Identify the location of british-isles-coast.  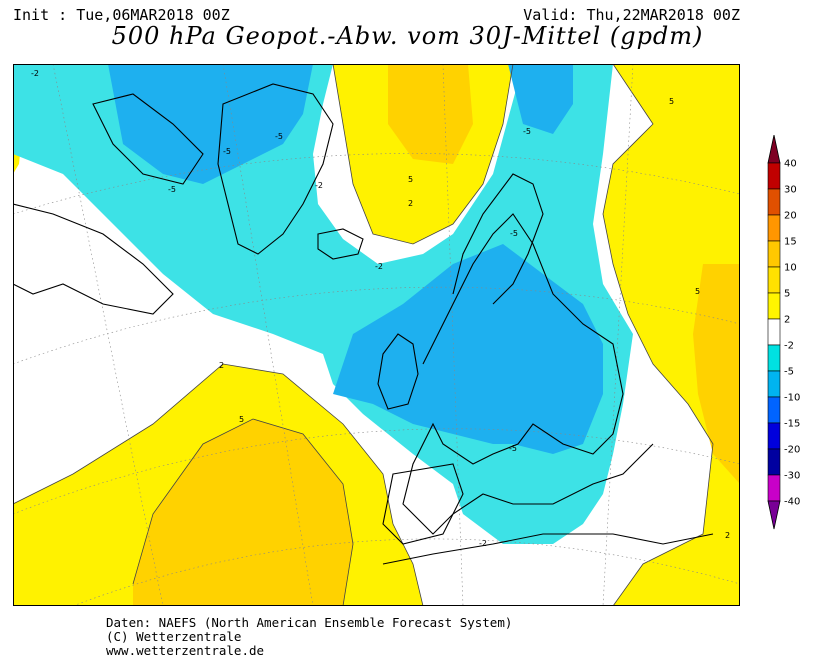
(398, 371).